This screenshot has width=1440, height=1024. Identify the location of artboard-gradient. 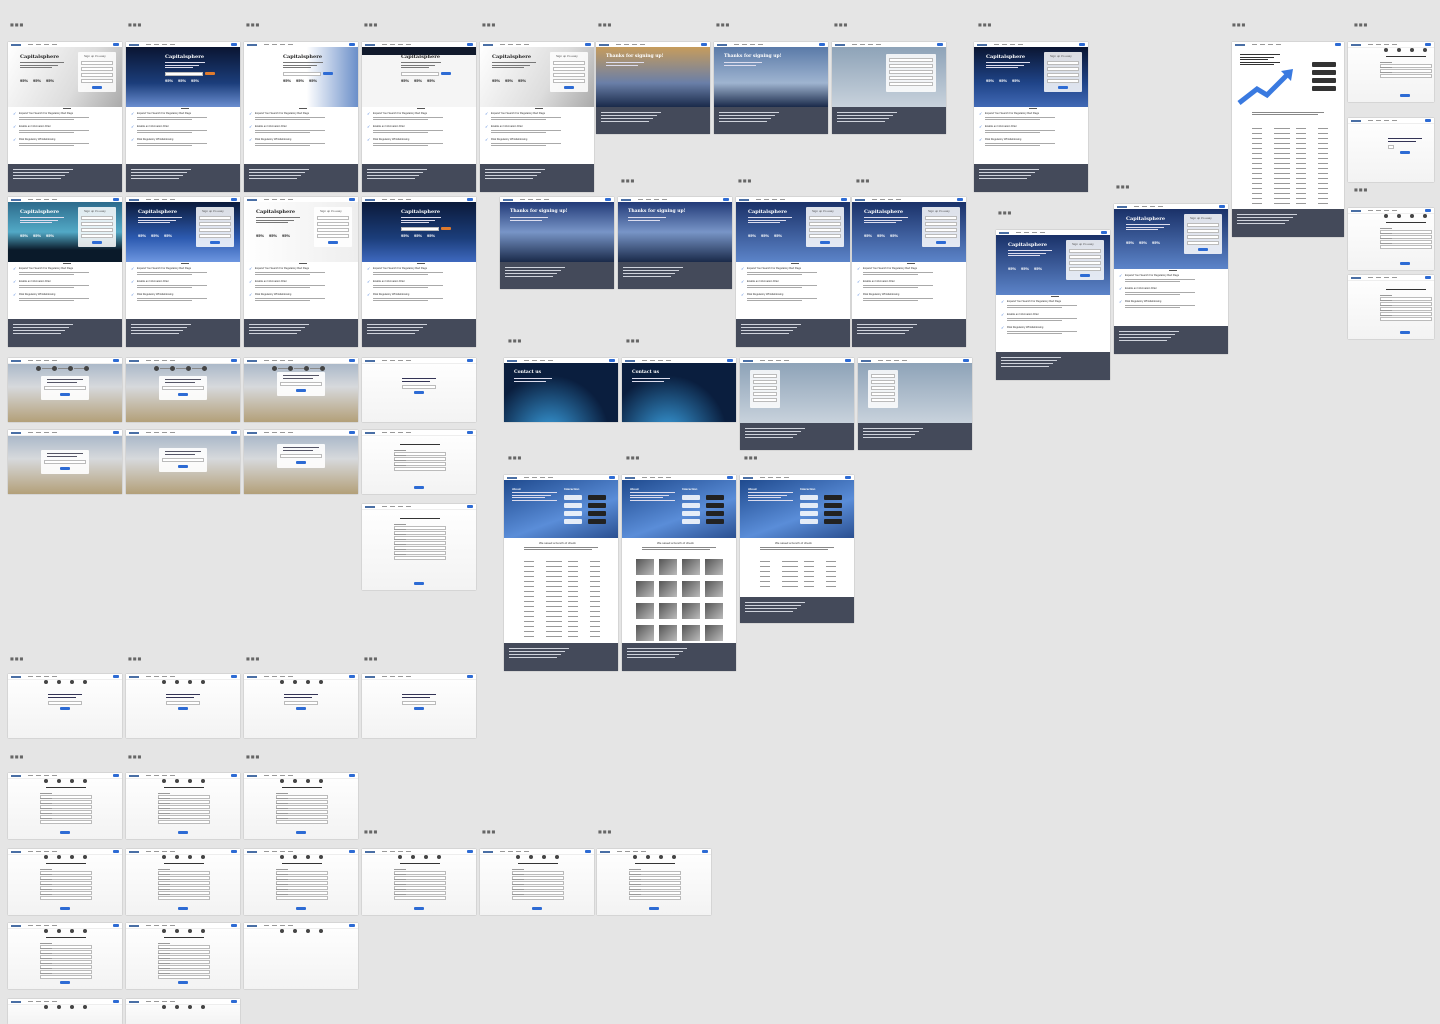
(301, 462).